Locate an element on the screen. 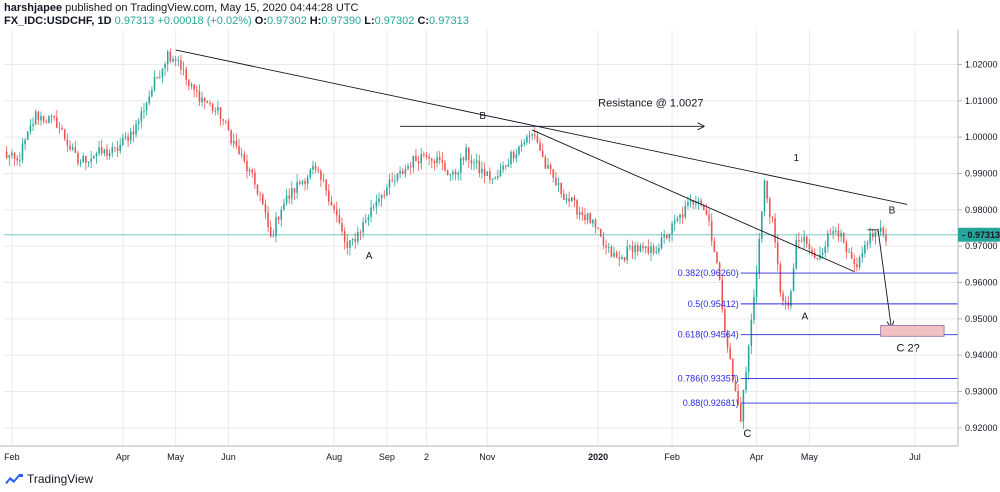  close-value: 0.97313 is located at coordinates (449, 21).